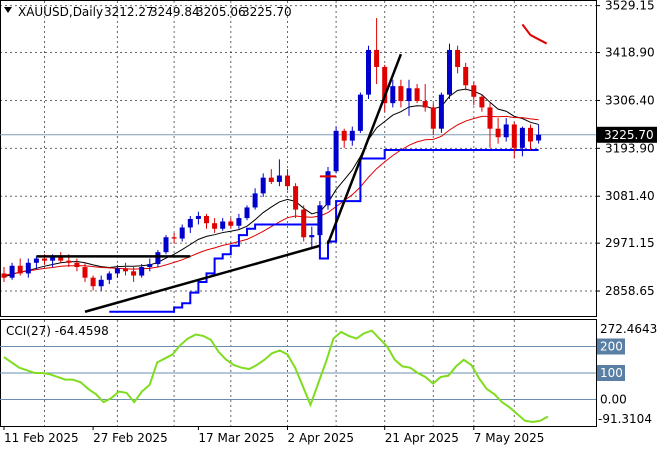 The height and width of the screenshot is (450, 660). Describe the element at coordinates (628, 329) in the screenshot. I see `cci-max-label: 272.4643` at that location.